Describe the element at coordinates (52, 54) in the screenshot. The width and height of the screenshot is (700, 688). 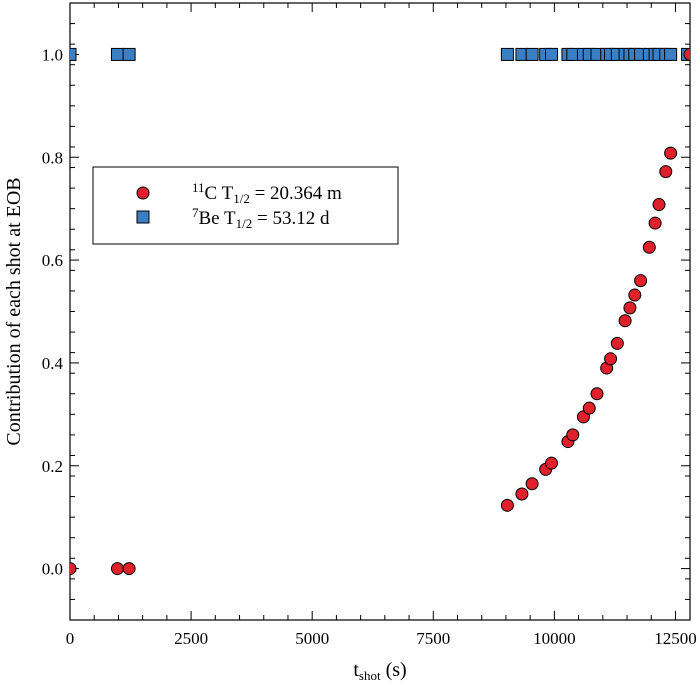
I see `y-tick-label: 1.0` at that location.